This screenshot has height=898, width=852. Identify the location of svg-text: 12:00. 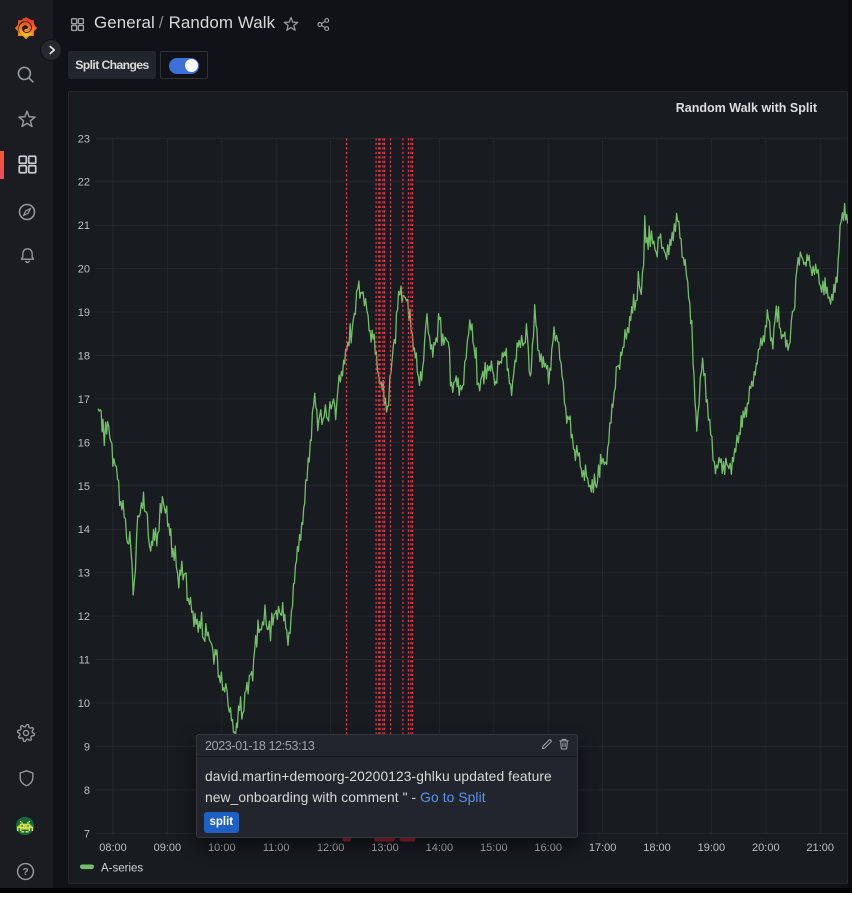
(331, 848).